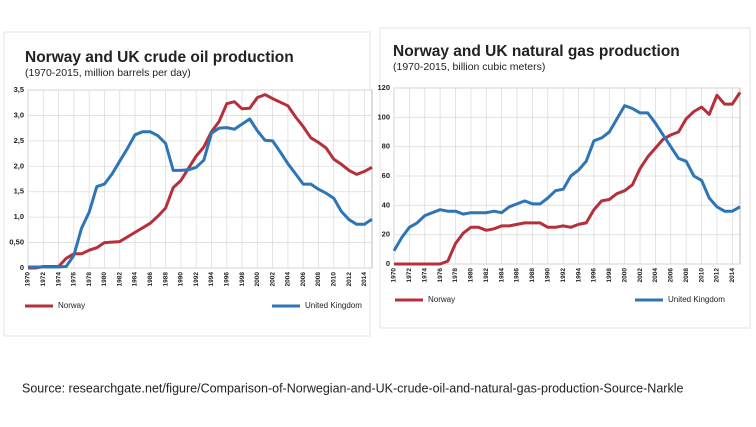 This screenshot has width=756, height=427. I want to click on y-tick-label: 100, so click(383, 116).